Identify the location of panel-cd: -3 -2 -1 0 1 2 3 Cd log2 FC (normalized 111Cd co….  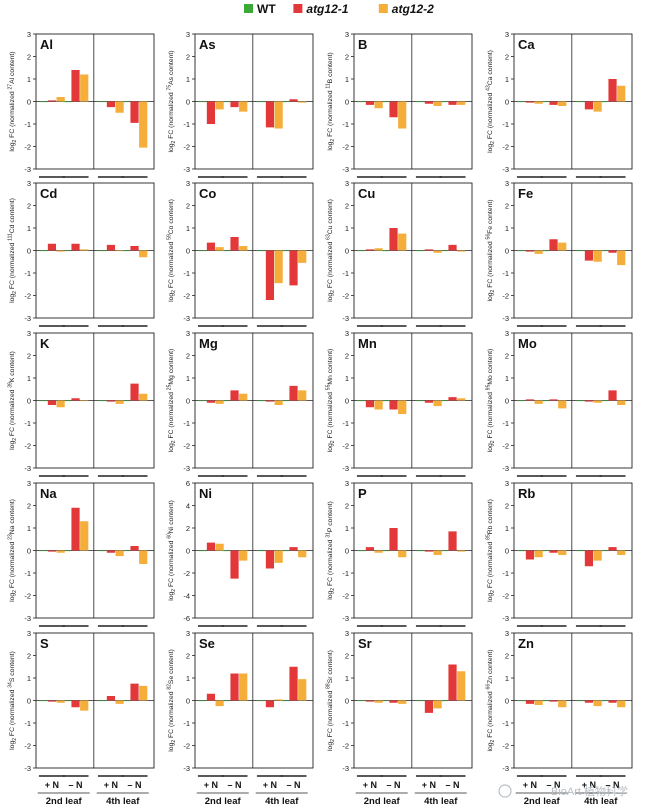
(81, 253).